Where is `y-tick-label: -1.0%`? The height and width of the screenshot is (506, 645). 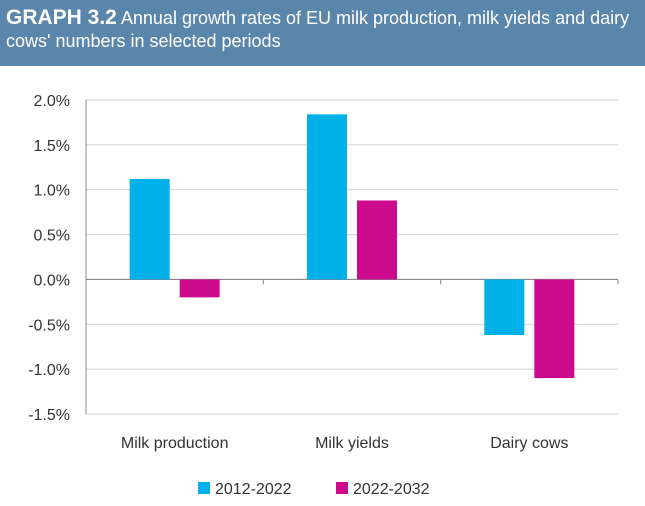
y-tick-label: -1.0% is located at coordinates (49, 370).